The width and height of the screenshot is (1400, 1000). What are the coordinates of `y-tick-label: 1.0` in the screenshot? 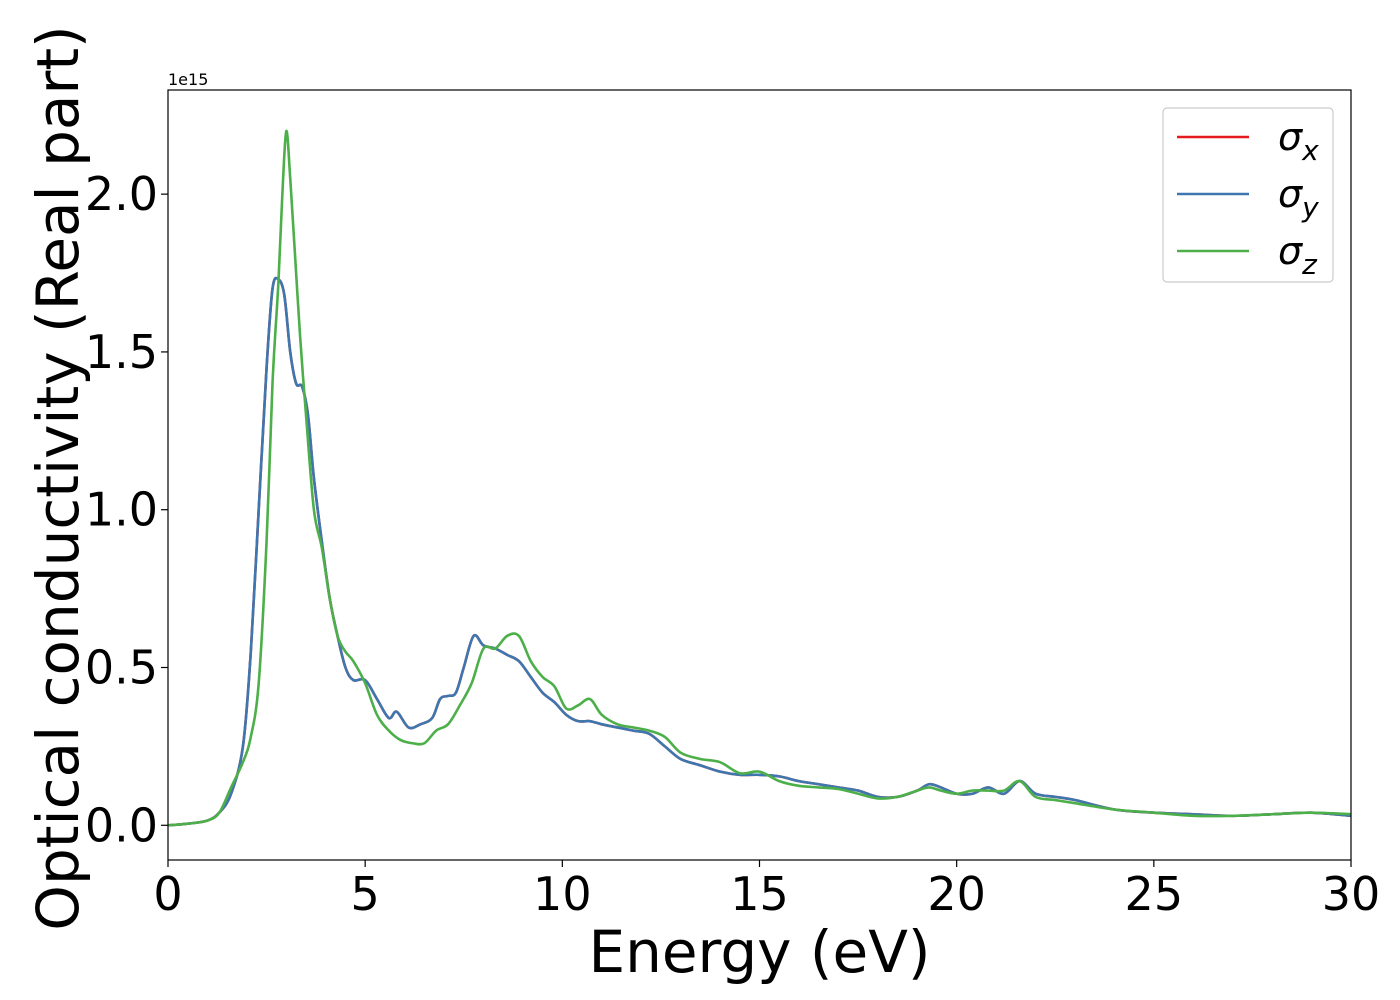 It's located at (121, 510).